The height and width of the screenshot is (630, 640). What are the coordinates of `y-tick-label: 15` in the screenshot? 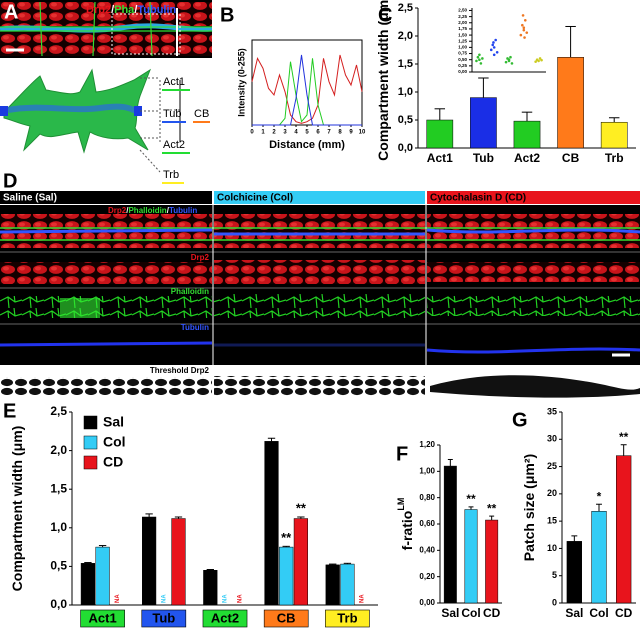 It's located at (552, 521).